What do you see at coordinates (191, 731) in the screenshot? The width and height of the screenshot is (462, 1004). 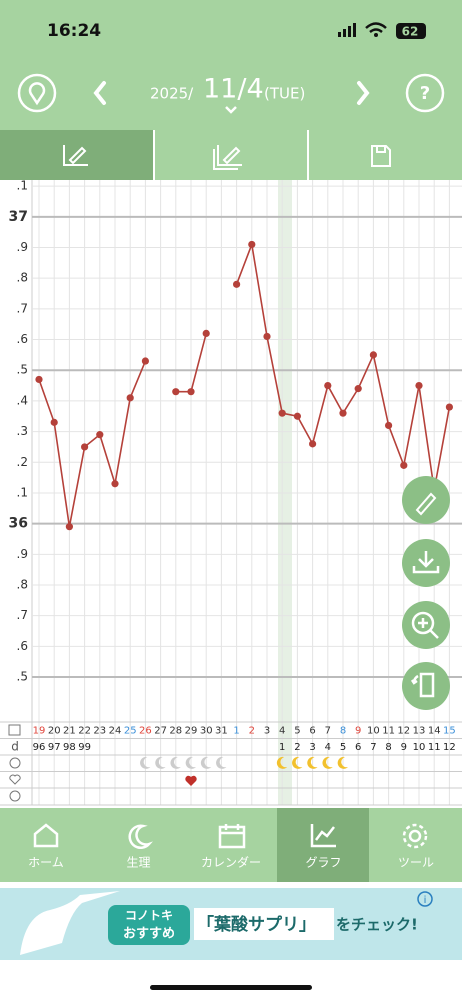 I see `day-label: 29` at bounding box center [191, 731].